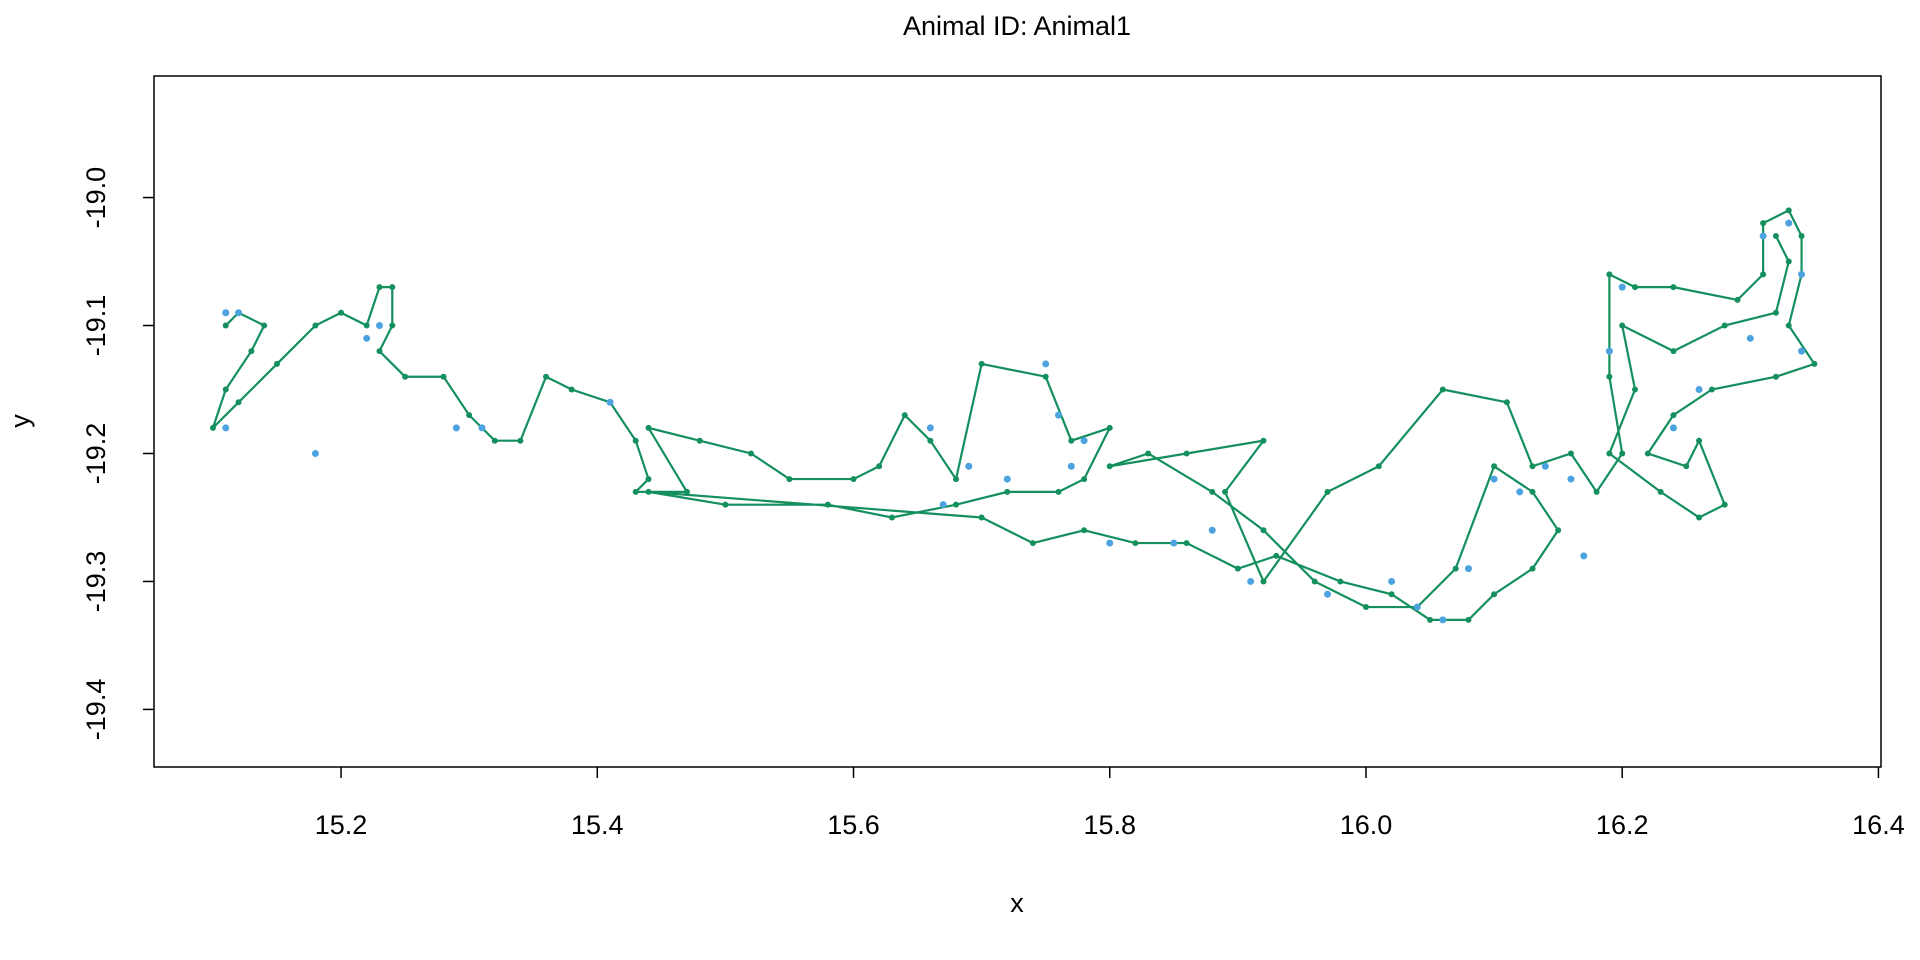  Describe the element at coordinates (1878, 825) in the screenshot. I see `x-tick-label: 16.4` at that location.